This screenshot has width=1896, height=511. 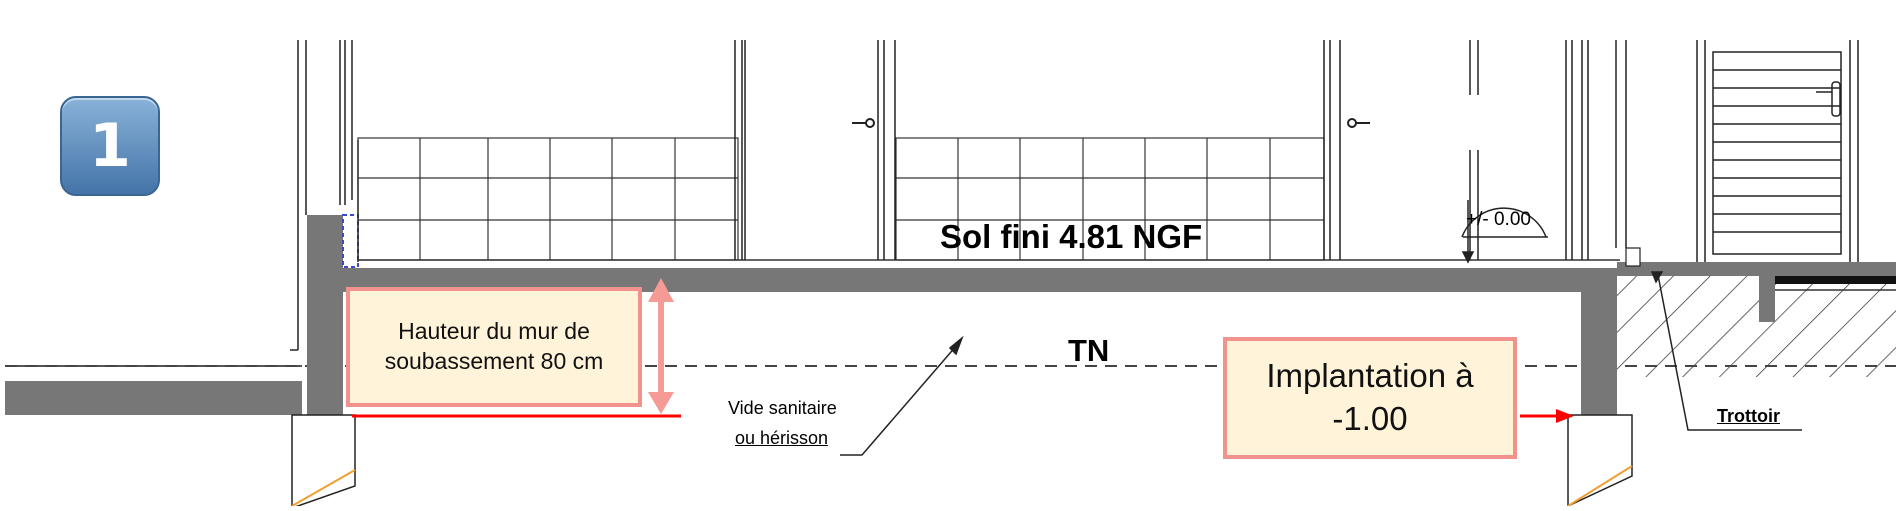 What do you see at coordinates (1748, 416) in the screenshot?
I see `sidewalk-label: Trottoir` at bounding box center [1748, 416].